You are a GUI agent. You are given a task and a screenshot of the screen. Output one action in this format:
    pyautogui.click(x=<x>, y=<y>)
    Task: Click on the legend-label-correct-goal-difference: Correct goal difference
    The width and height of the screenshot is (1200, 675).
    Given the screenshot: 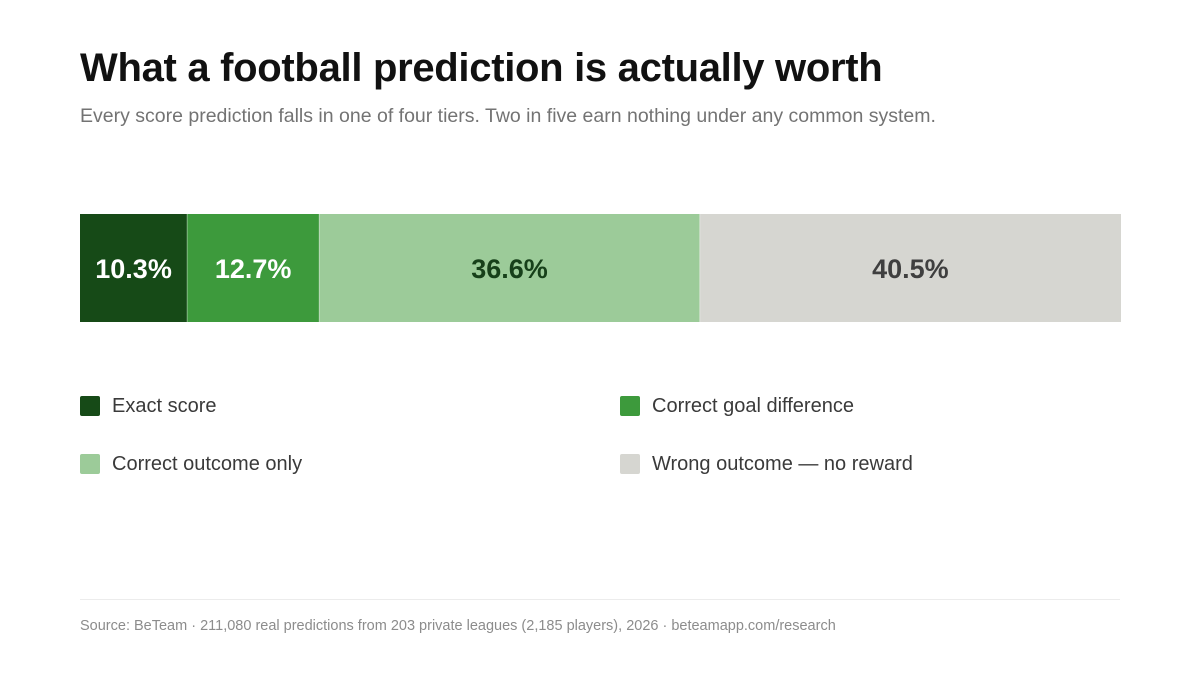 What is the action you would take?
    pyautogui.click(x=753, y=405)
    